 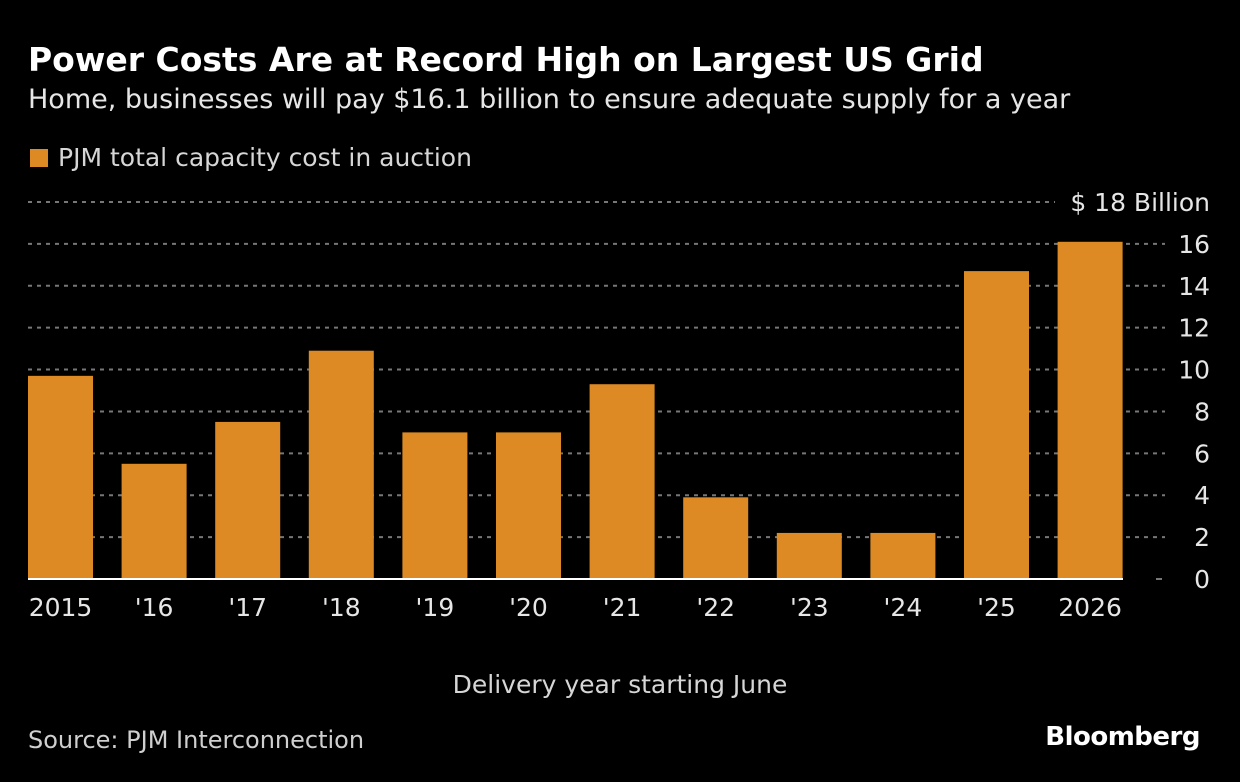 What do you see at coordinates (1202, 579) in the screenshot?
I see `y-tick-label: 0` at bounding box center [1202, 579].